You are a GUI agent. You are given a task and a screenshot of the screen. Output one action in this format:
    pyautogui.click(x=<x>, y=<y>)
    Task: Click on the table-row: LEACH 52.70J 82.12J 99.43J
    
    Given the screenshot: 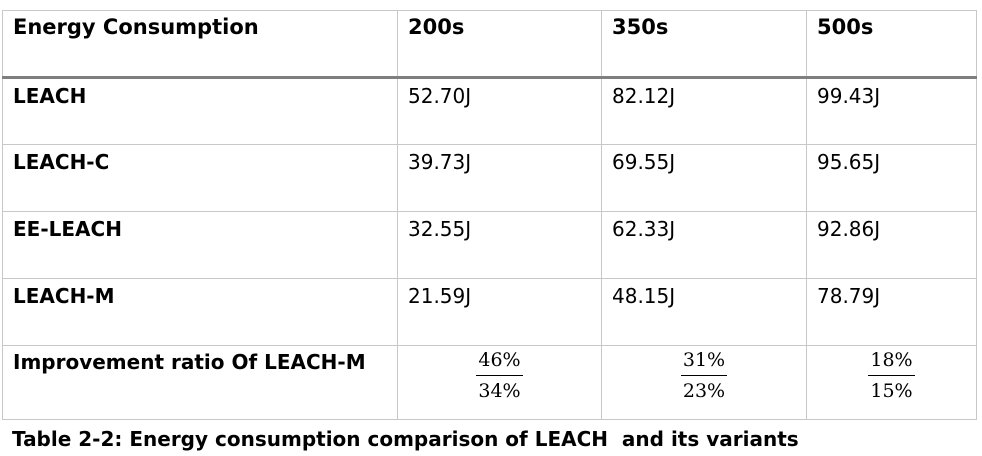 What is the action you would take?
    pyautogui.click(x=489, y=111)
    